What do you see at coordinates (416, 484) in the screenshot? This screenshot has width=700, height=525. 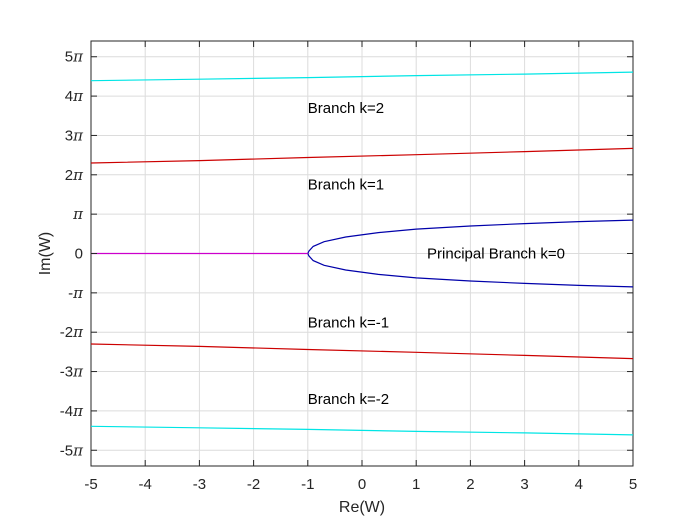 I see `x-tick-label: 1` at bounding box center [416, 484].